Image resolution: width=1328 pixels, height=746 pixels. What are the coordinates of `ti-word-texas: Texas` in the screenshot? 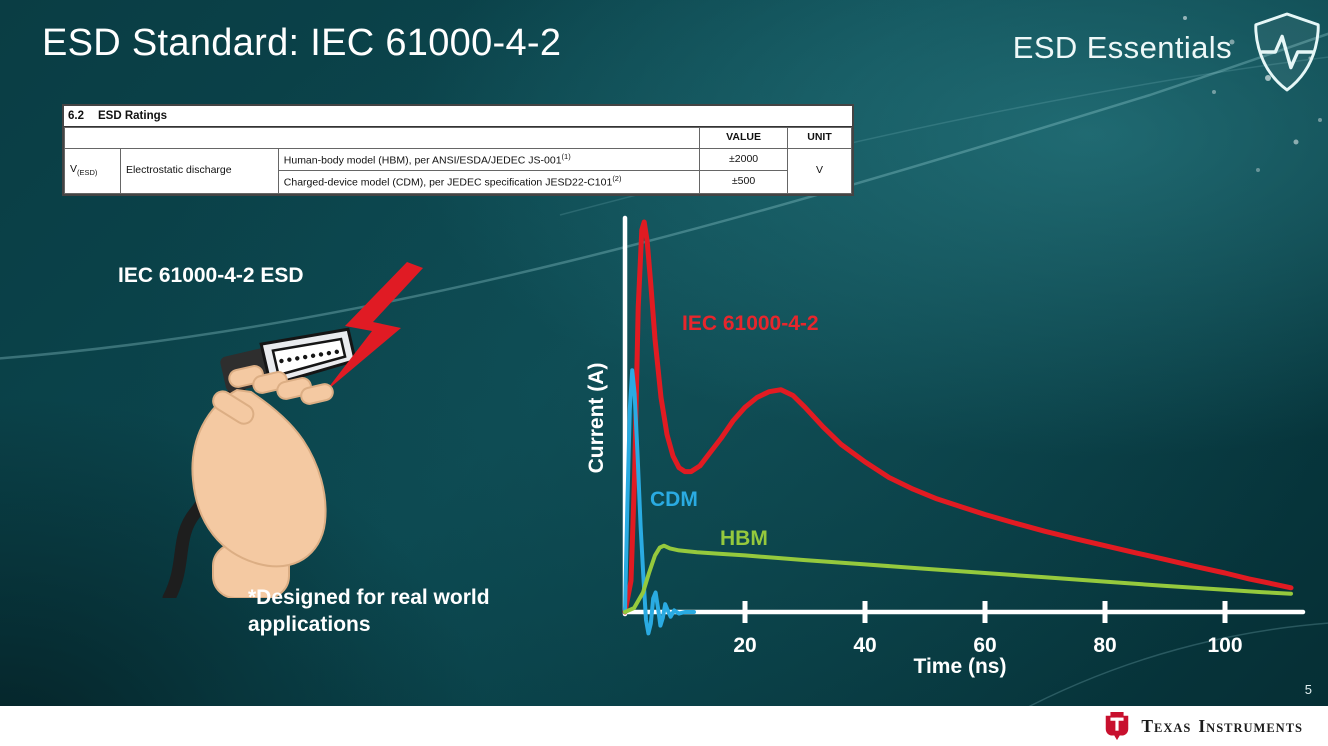 It's located at (1166, 725).